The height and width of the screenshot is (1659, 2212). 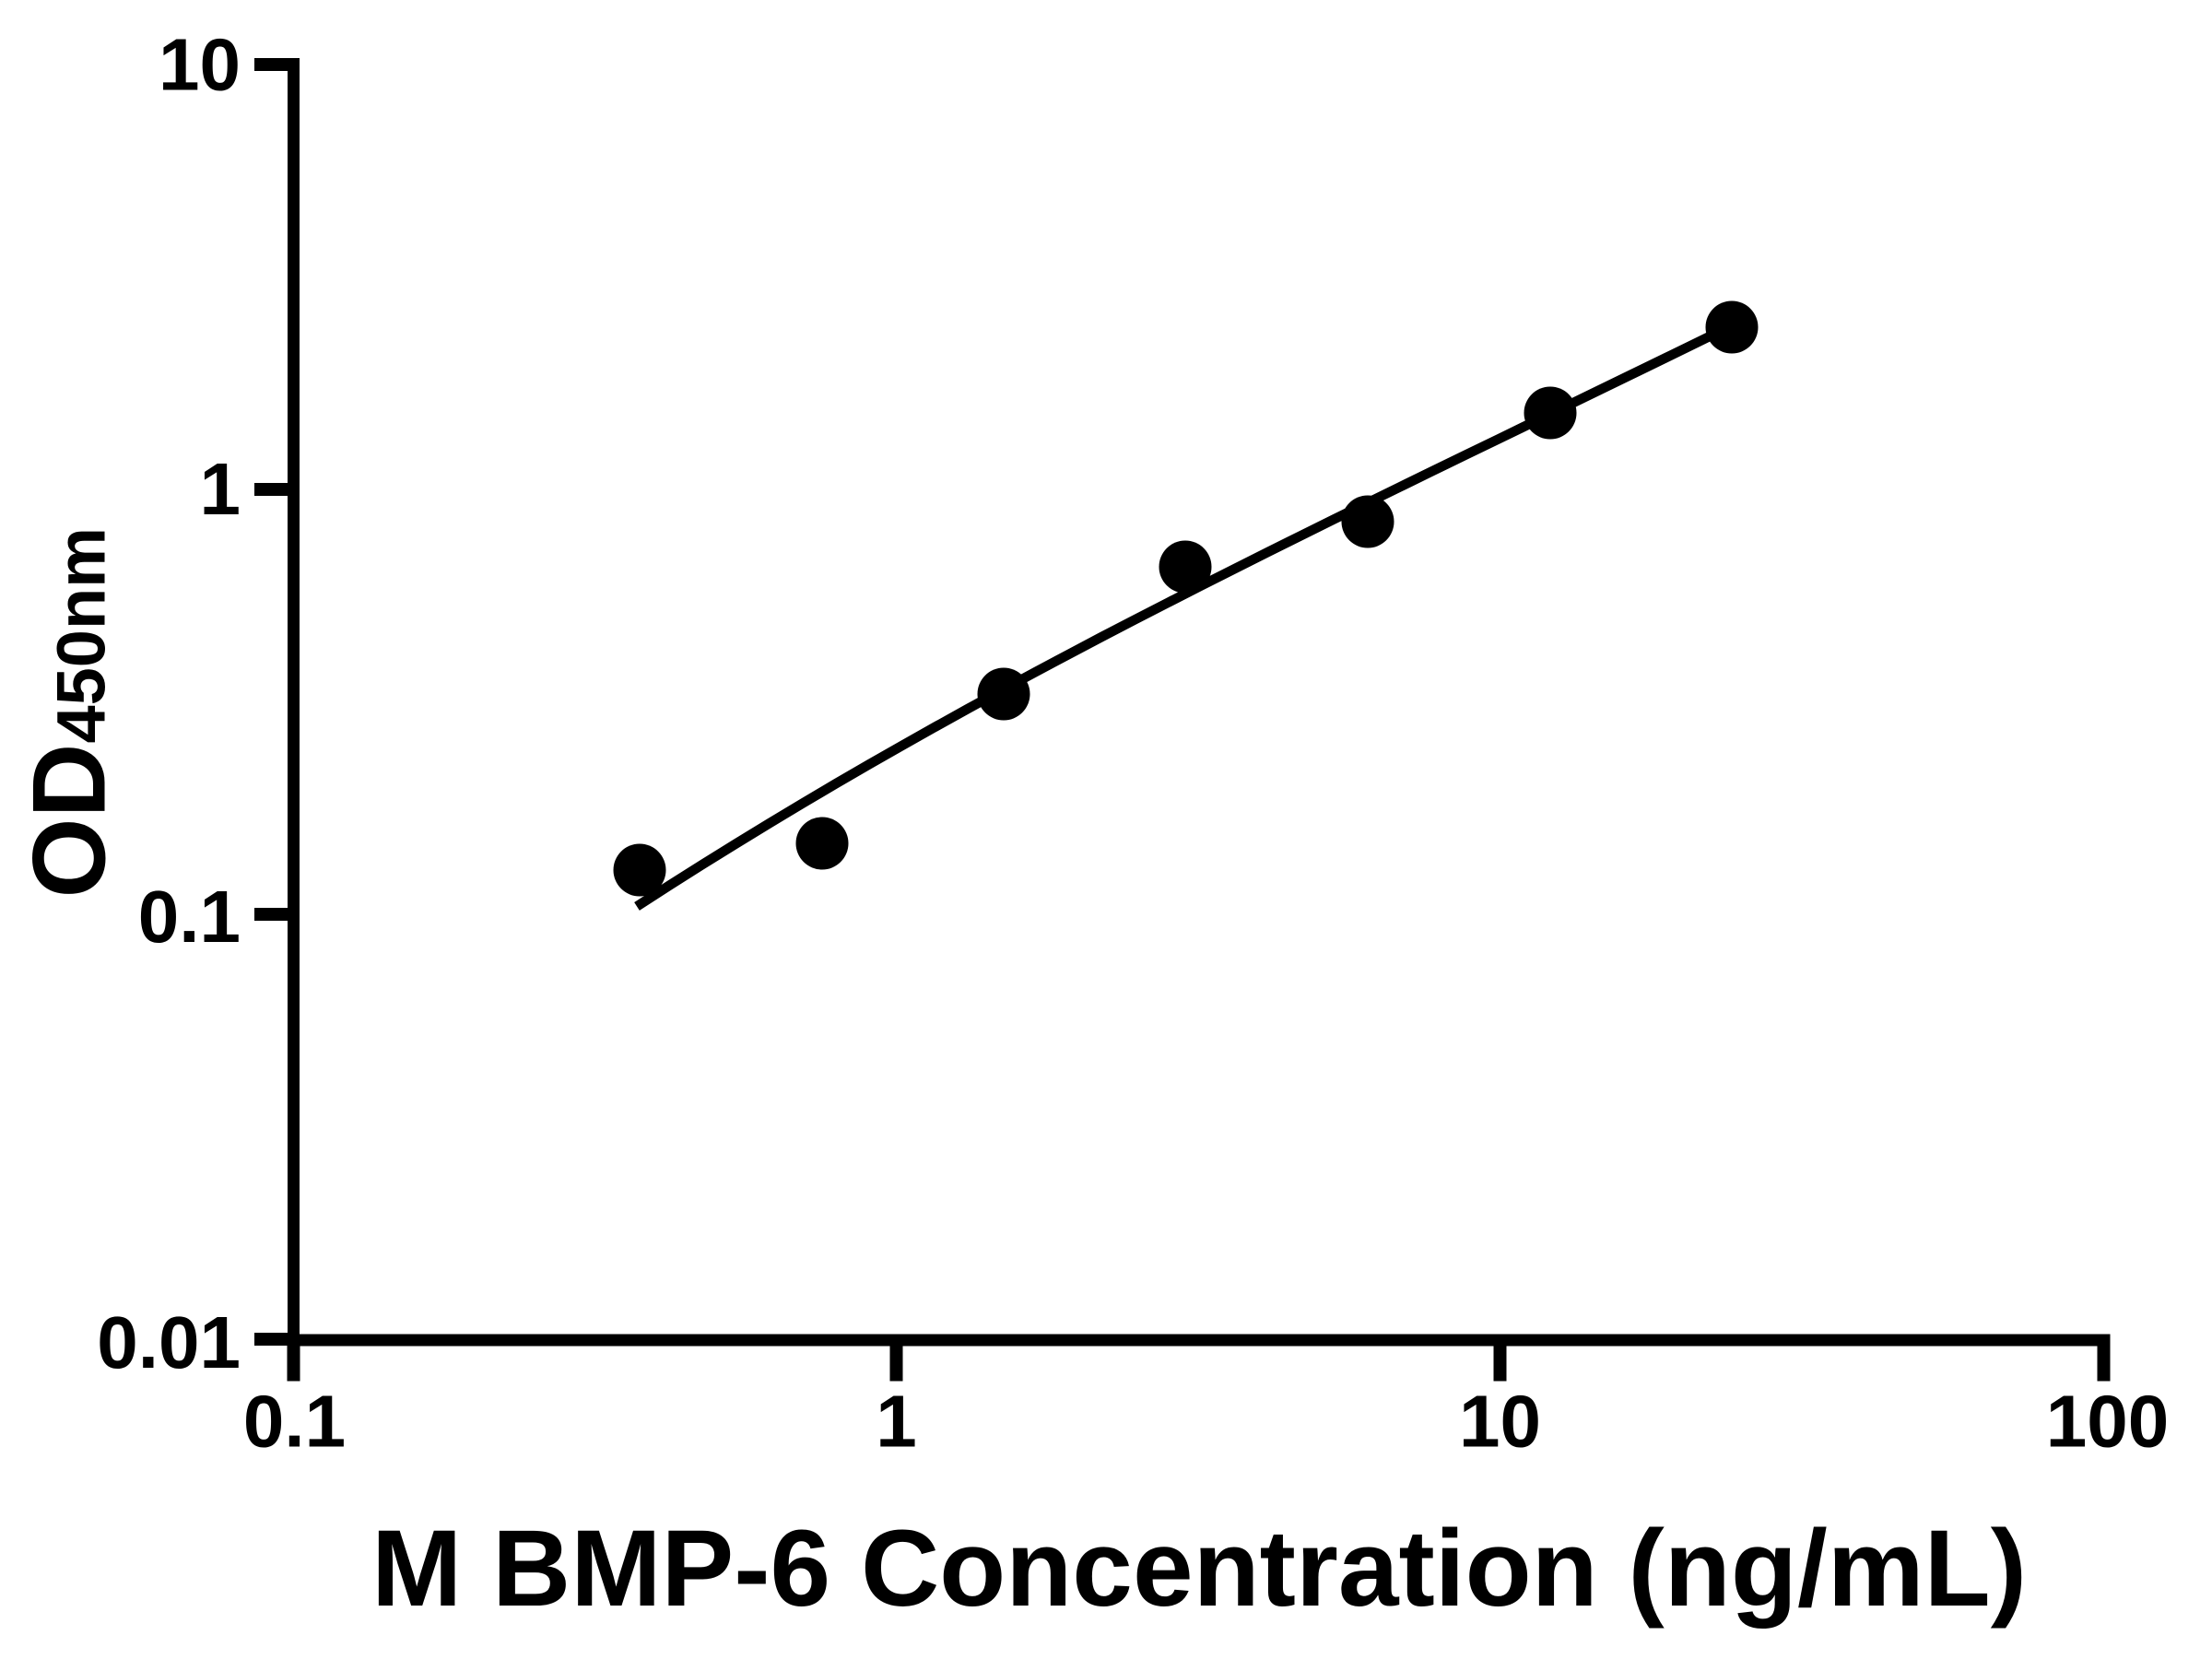 What do you see at coordinates (1199, 1569) in the screenshot?
I see `svg-text: M BMP-6 Concentration (ng/mL)` at bounding box center [1199, 1569].